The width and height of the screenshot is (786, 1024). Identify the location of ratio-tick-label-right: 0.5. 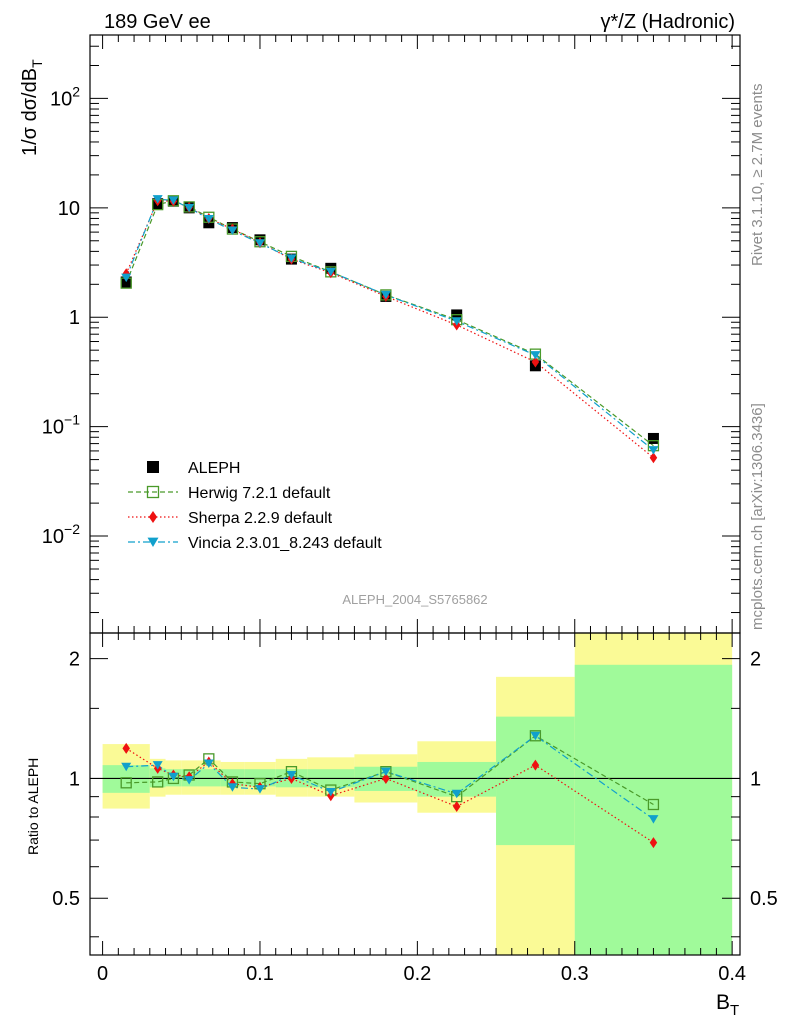
(764, 899).